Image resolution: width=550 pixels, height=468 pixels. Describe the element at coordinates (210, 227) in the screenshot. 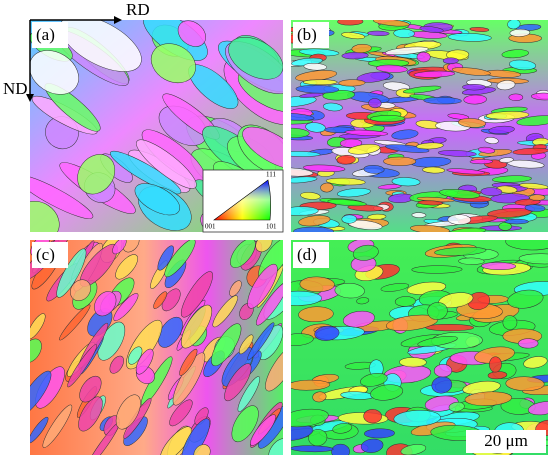

I see `ipf-label: 001` at that location.